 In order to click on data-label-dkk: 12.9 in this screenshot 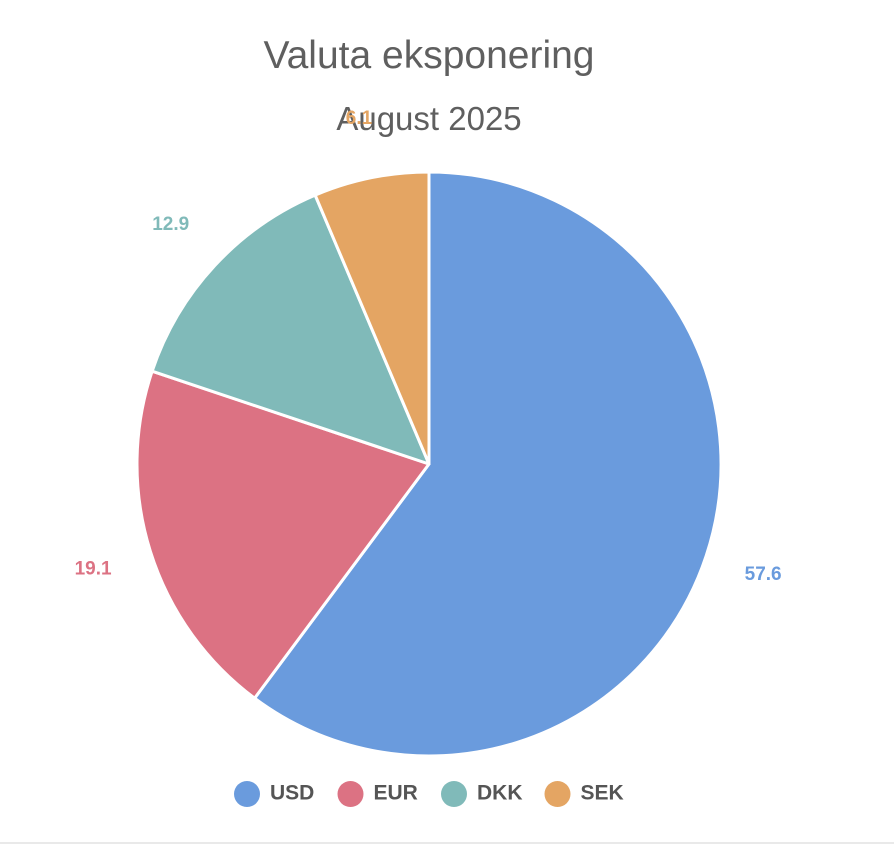, I will do `click(170, 224)`.